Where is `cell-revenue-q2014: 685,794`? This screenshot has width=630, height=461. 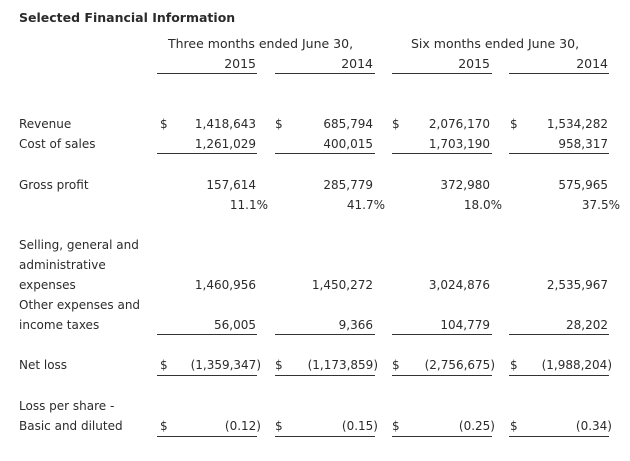 cell-revenue-q2014: 685,794 is located at coordinates (348, 124).